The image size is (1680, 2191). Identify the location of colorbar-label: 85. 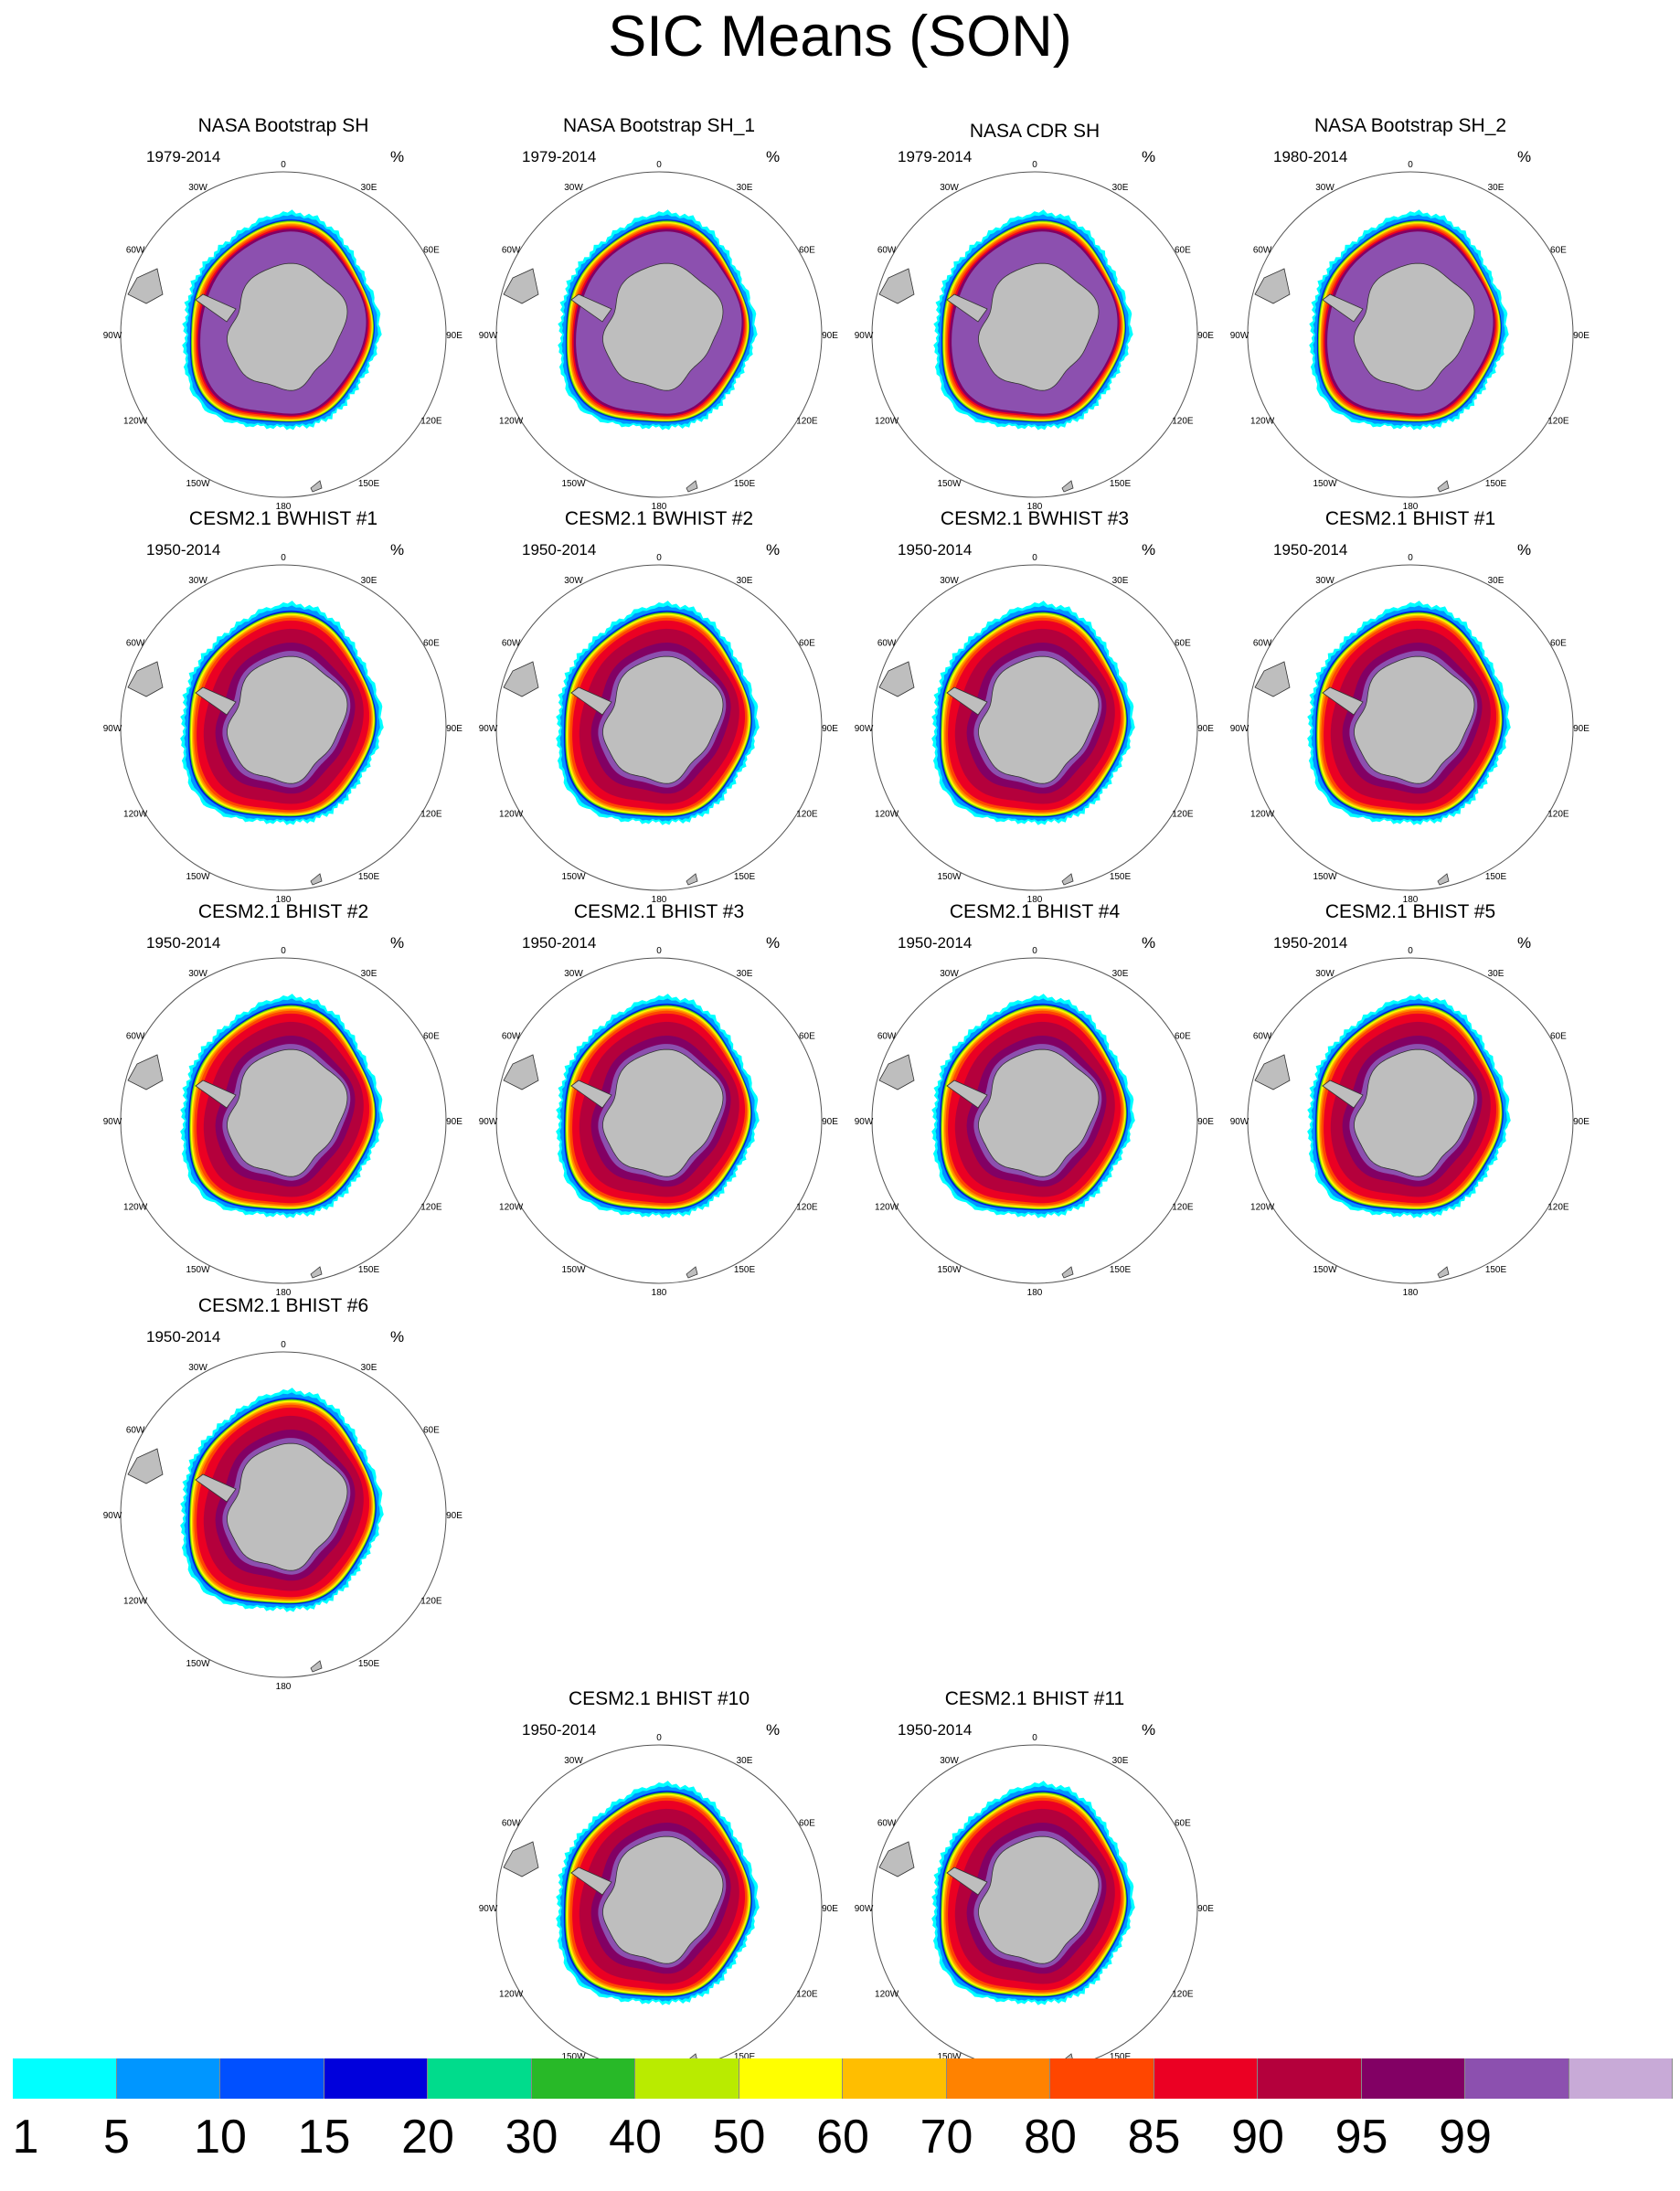
(1154, 2138).